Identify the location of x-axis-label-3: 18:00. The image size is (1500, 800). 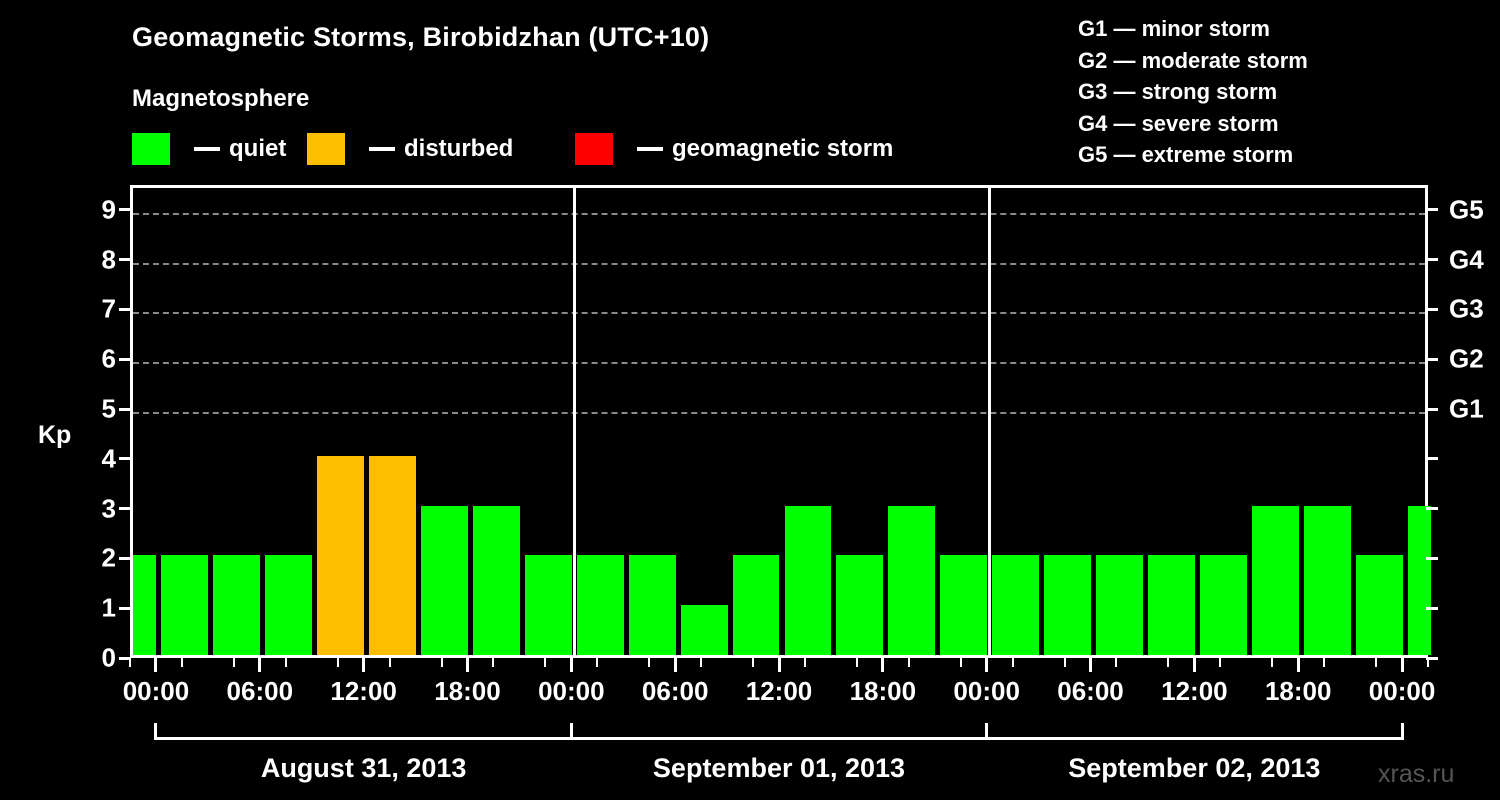
(467, 691).